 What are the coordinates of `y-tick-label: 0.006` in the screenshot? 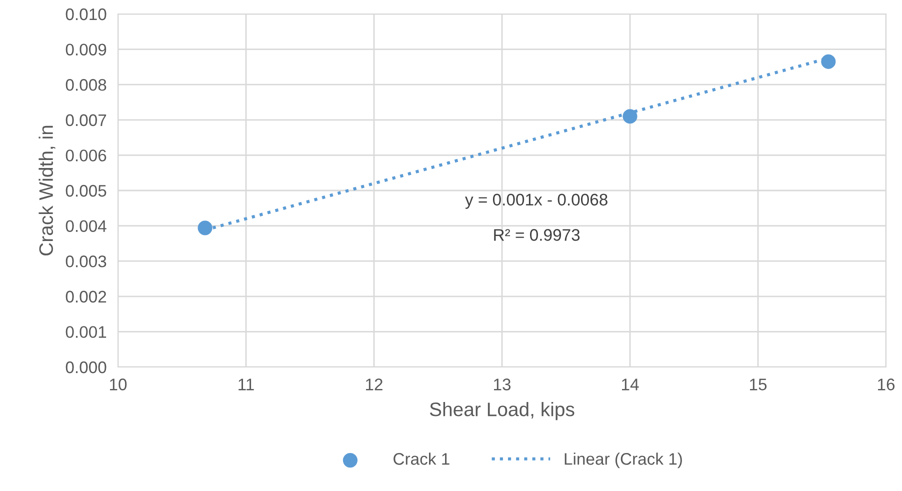 It's located at (86, 156).